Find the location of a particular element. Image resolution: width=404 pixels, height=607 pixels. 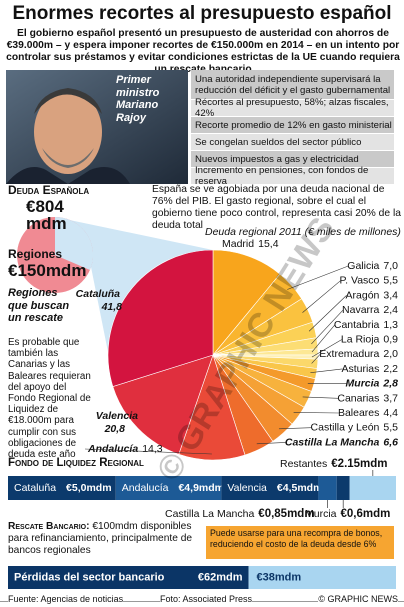

slice-name: Castilla y León is located at coordinates (345, 427).